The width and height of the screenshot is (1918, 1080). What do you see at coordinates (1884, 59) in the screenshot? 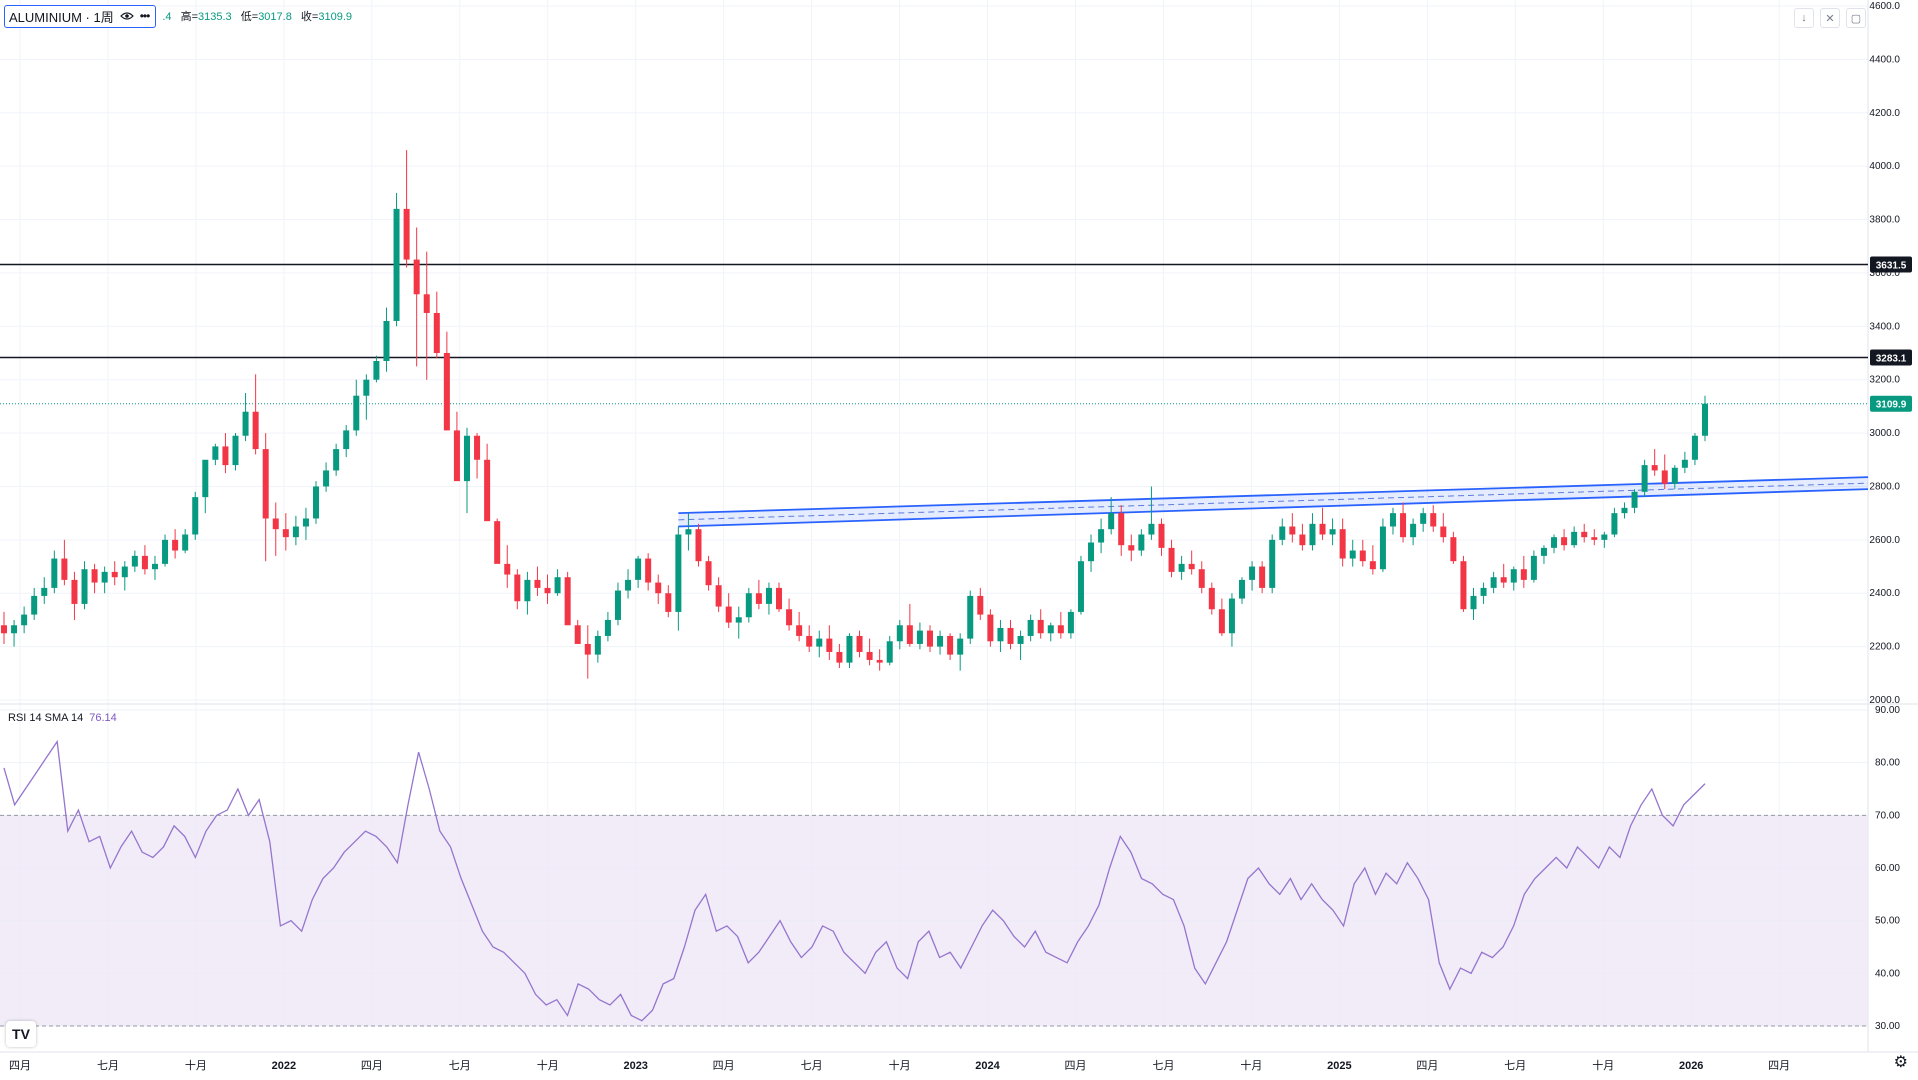
I see `price-axis-tick-label: 4400.0` at bounding box center [1884, 59].